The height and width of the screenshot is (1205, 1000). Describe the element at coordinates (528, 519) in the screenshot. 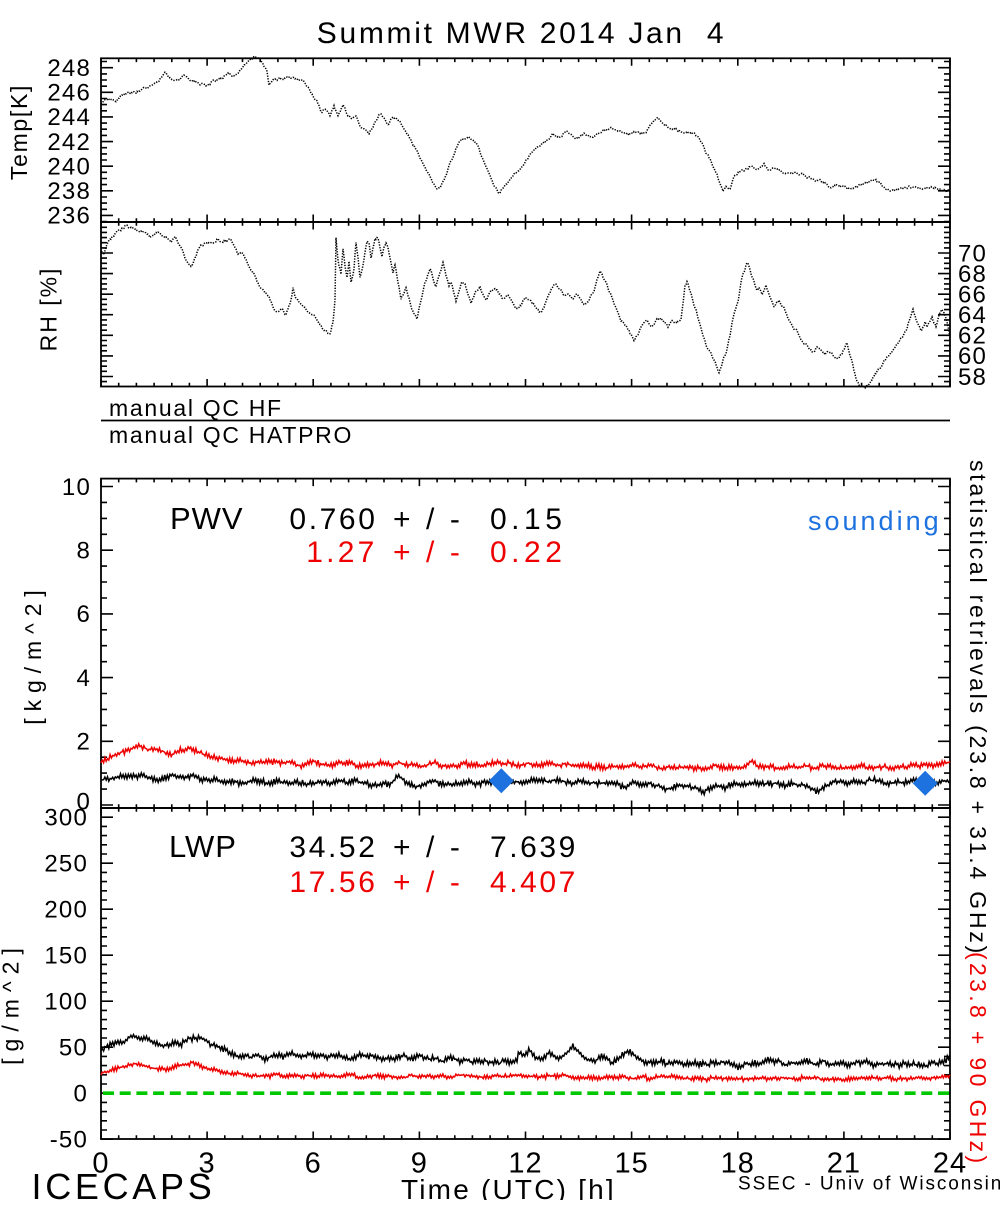

I see `svg-text: 0.15` at that location.